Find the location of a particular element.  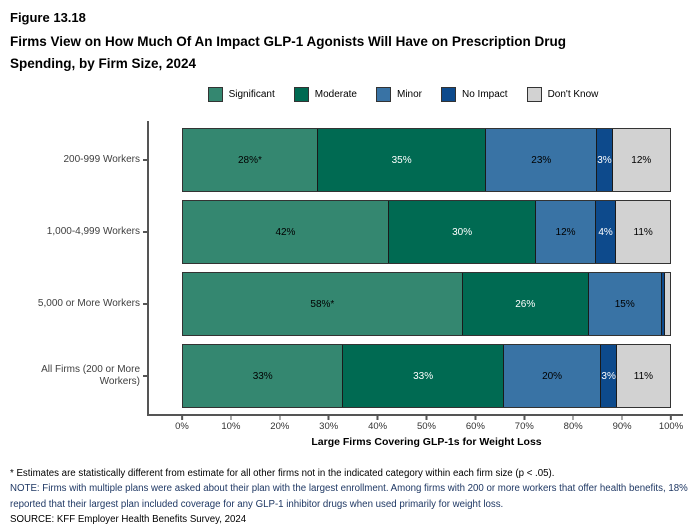

stacked-bar: 28%* 35% 23% 3% 12% is located at coordinates (426, 160).